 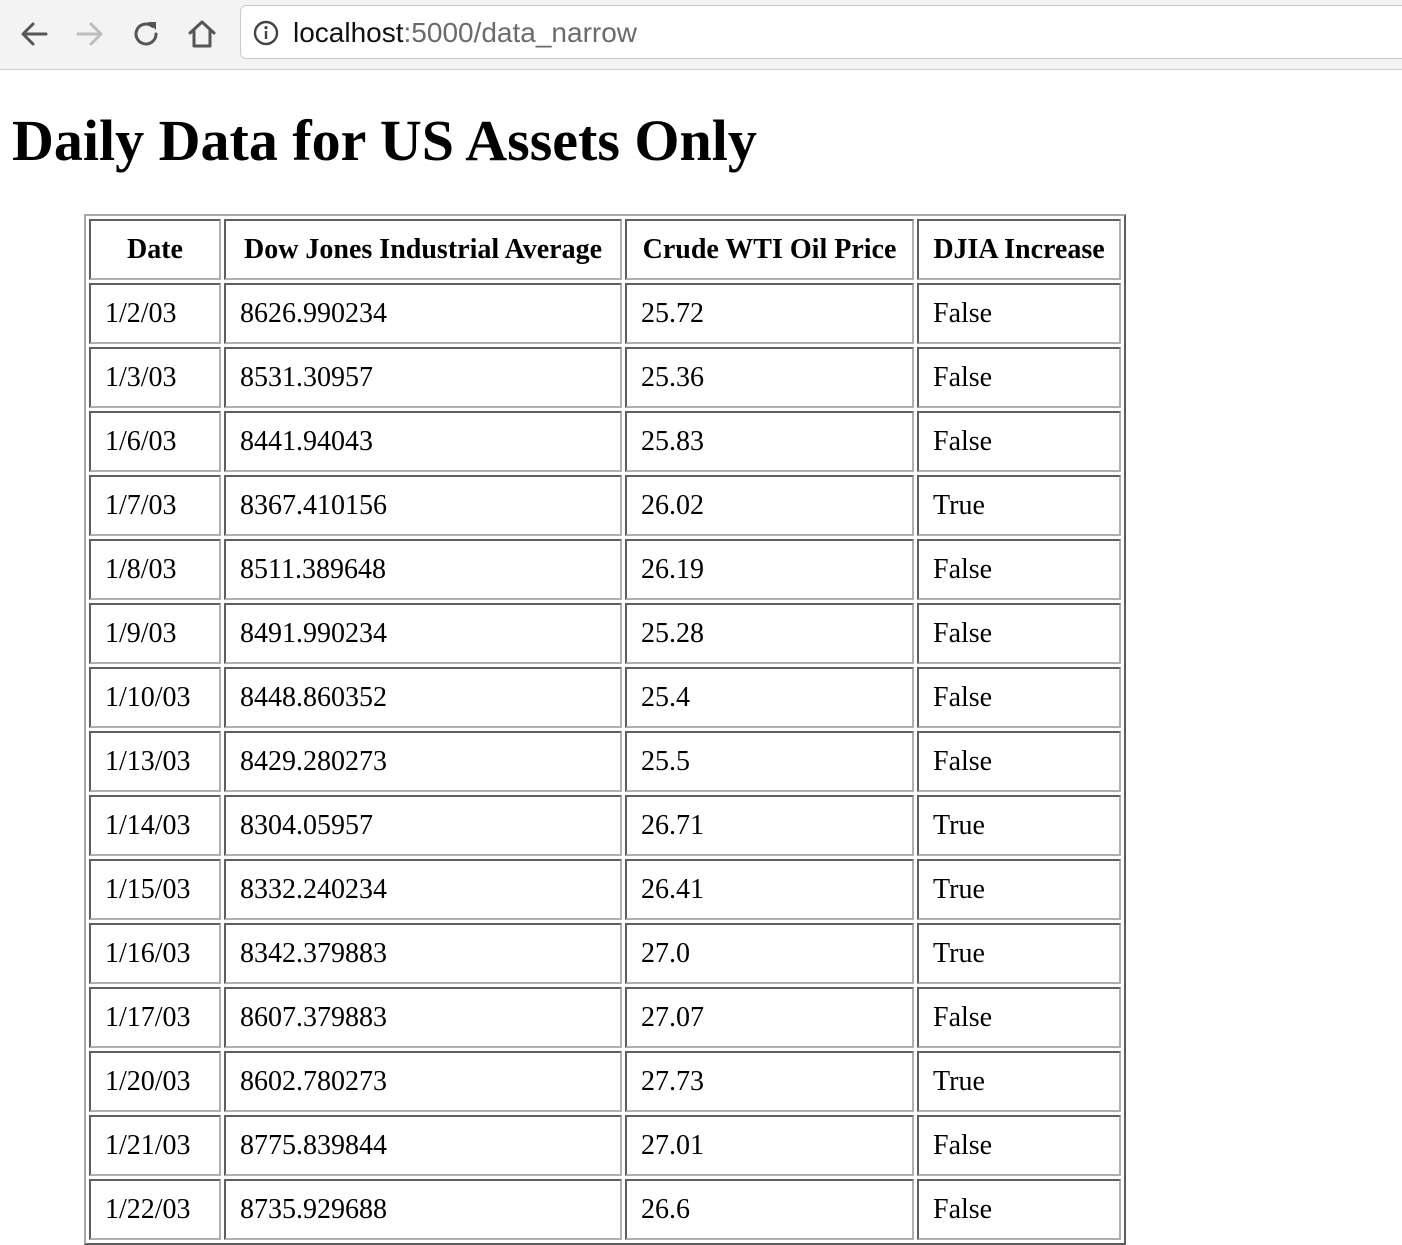 I want to click on cell-oil-price: 25.72, so click(x=769, y=313).